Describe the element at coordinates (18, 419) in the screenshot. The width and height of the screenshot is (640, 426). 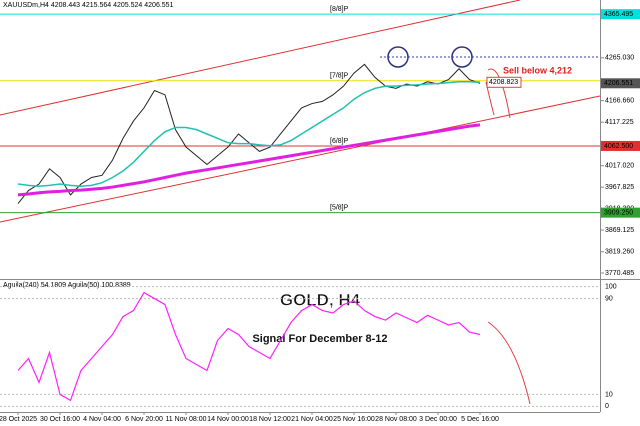
I see `x-tick-label: 28 Oct 2025` at that location.